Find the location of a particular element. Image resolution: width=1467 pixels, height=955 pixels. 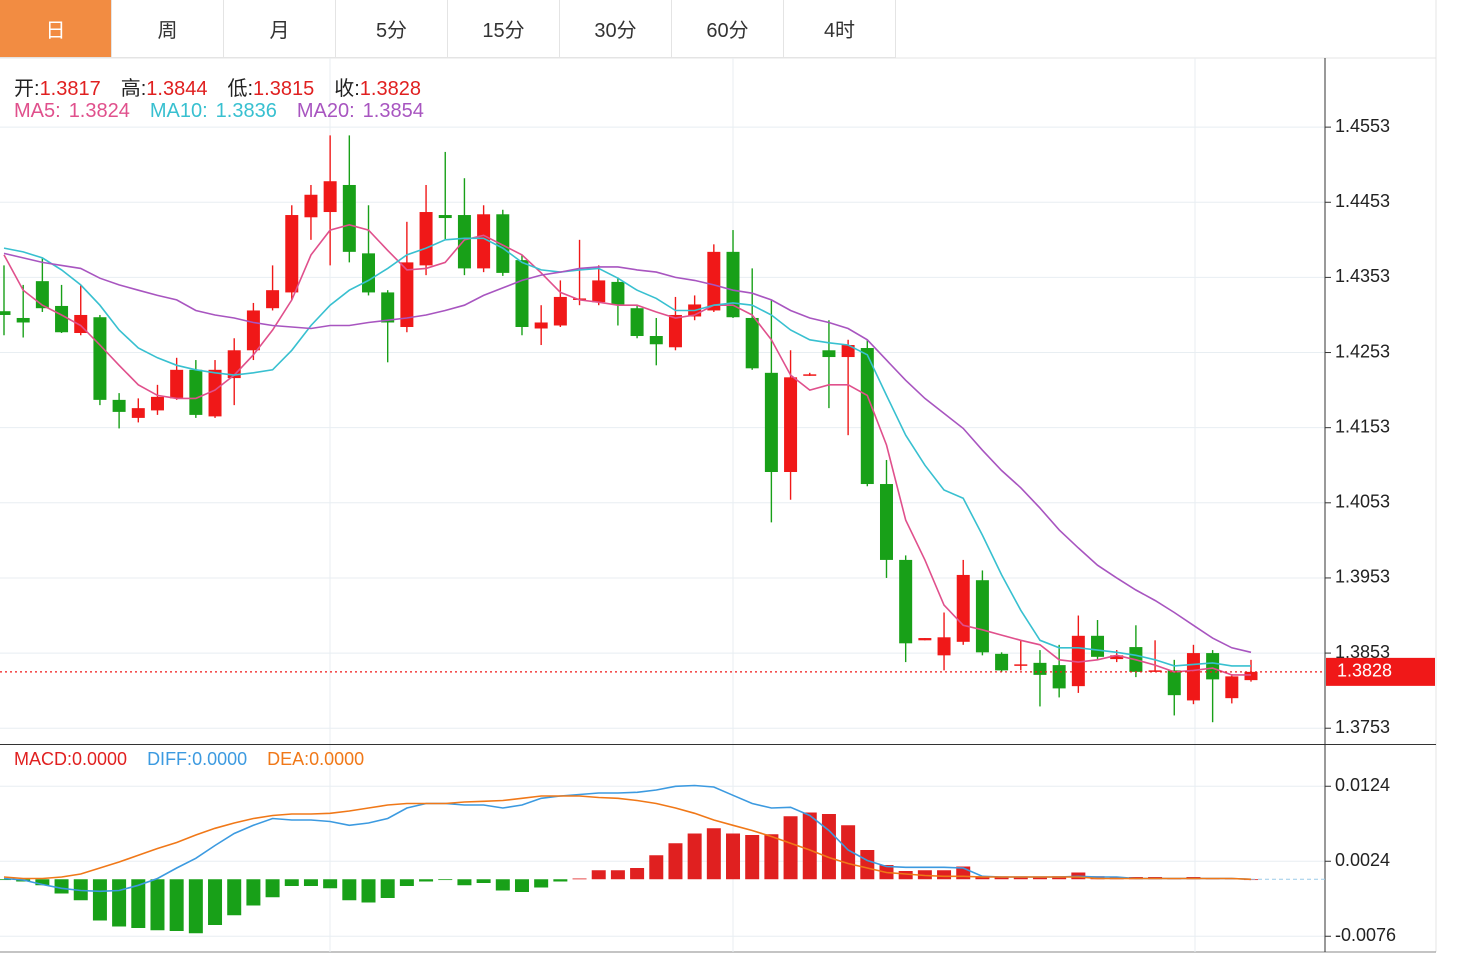

legend-item: MA5: 1.3824 is located at coordinates (72, 111).